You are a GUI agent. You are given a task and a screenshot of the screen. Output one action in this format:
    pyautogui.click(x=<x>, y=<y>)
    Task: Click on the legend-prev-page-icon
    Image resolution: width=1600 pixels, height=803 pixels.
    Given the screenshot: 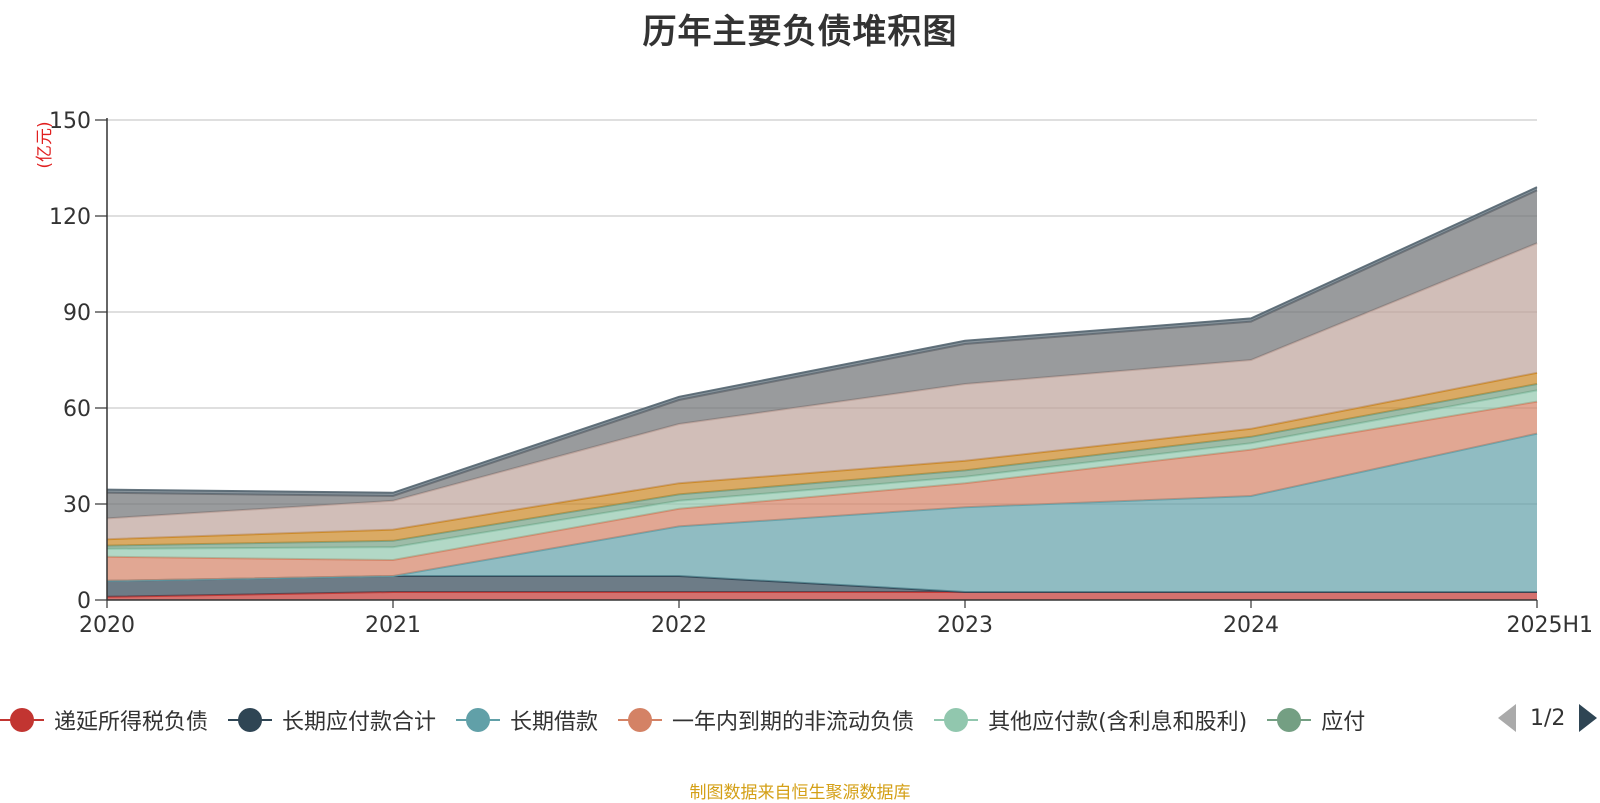 What is the action you would take?
    pyautogui.click(x=1507, y=718)
    